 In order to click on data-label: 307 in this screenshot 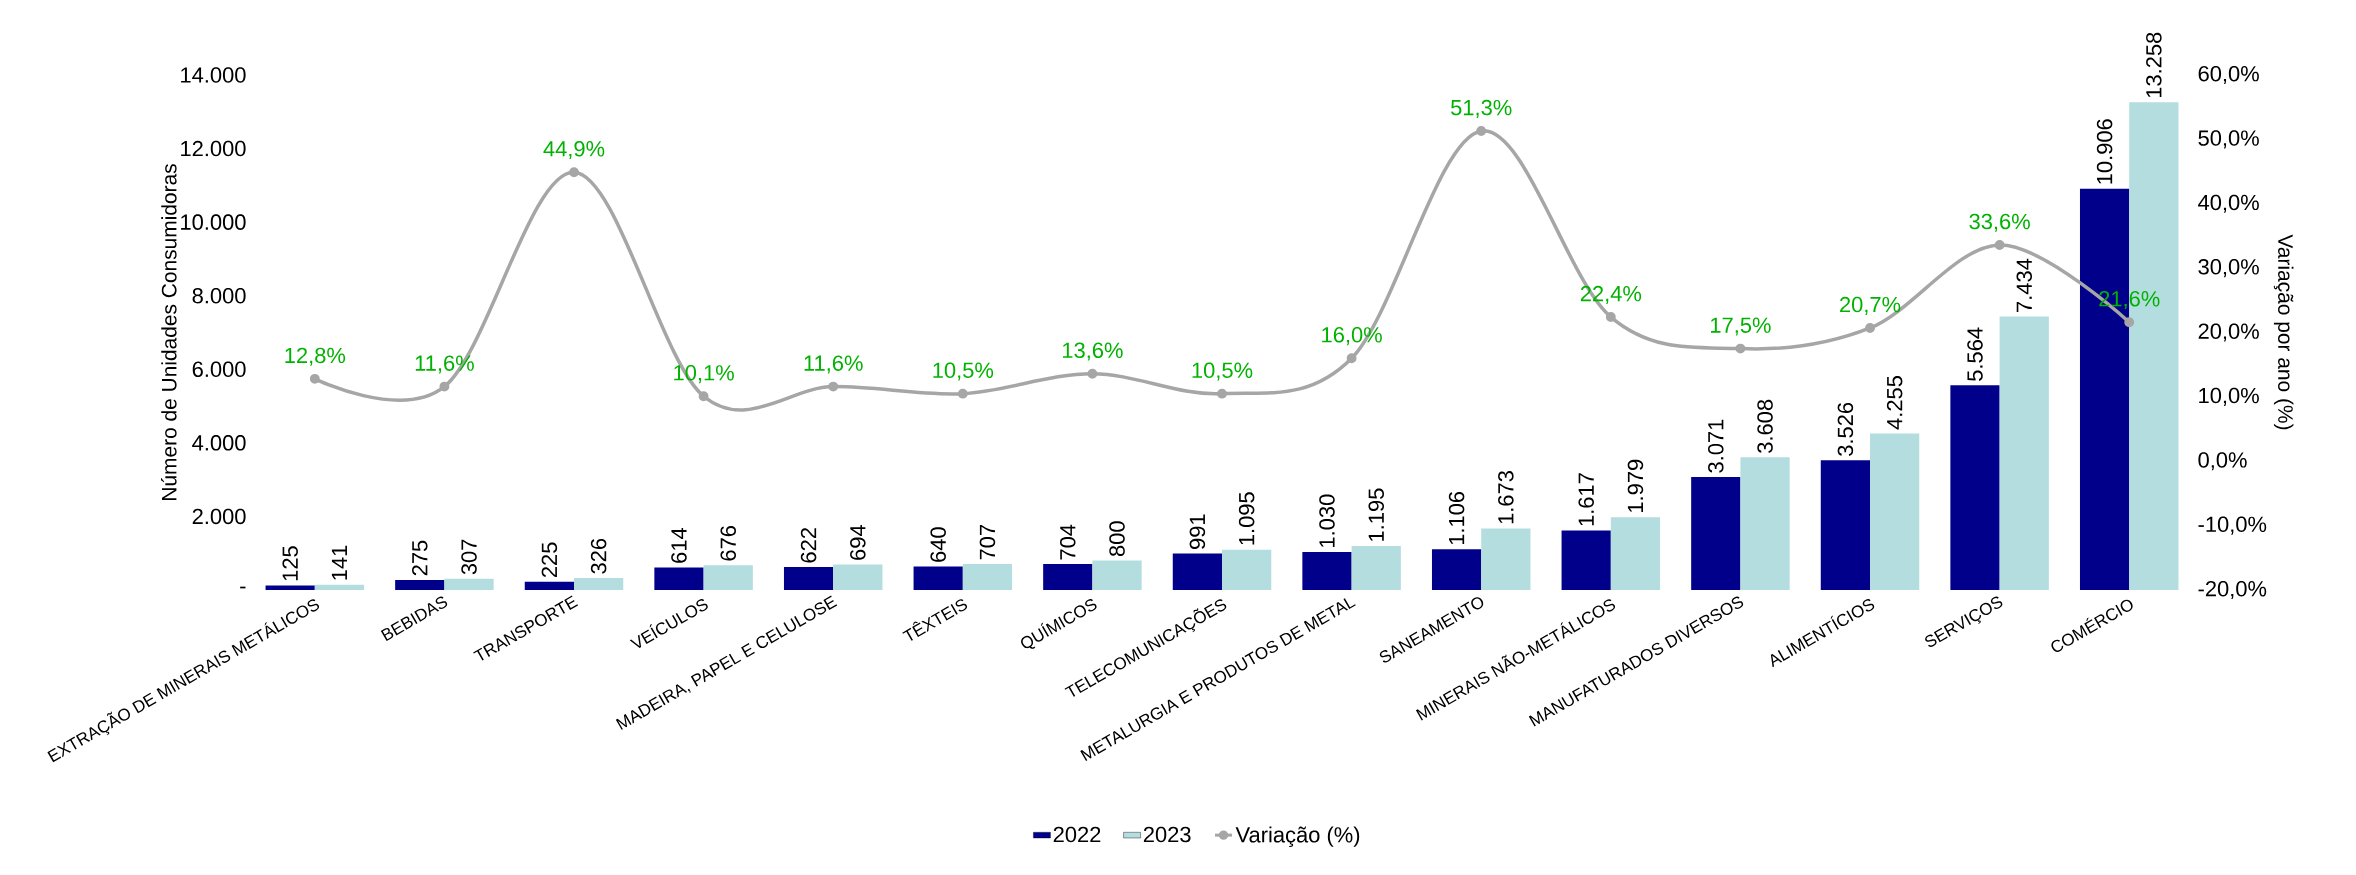, I will do `click(469, 557)`.